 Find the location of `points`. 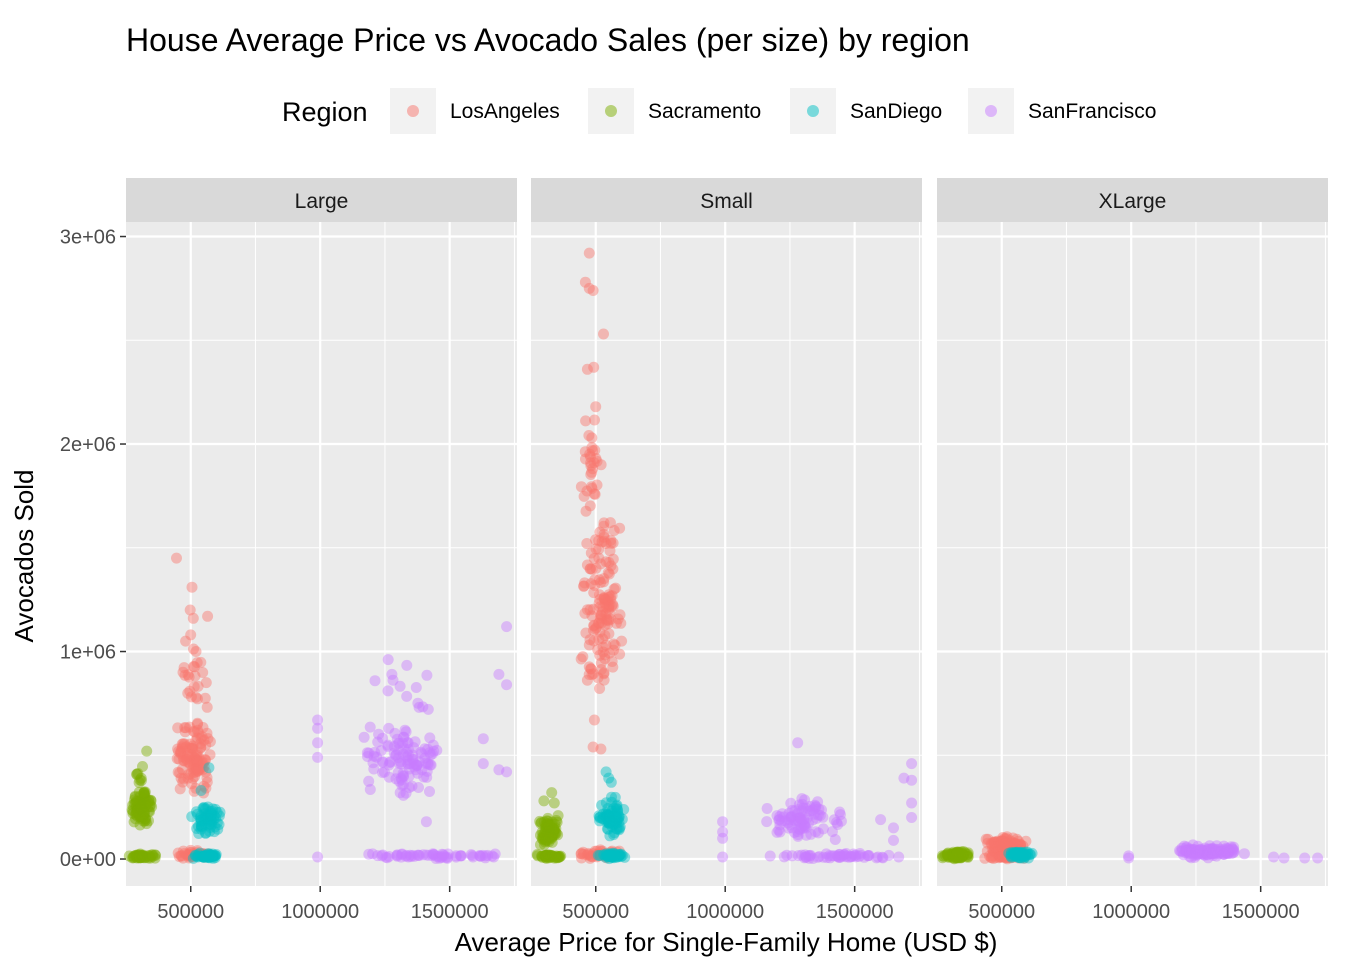

points is located at coordinates (1130, 848).